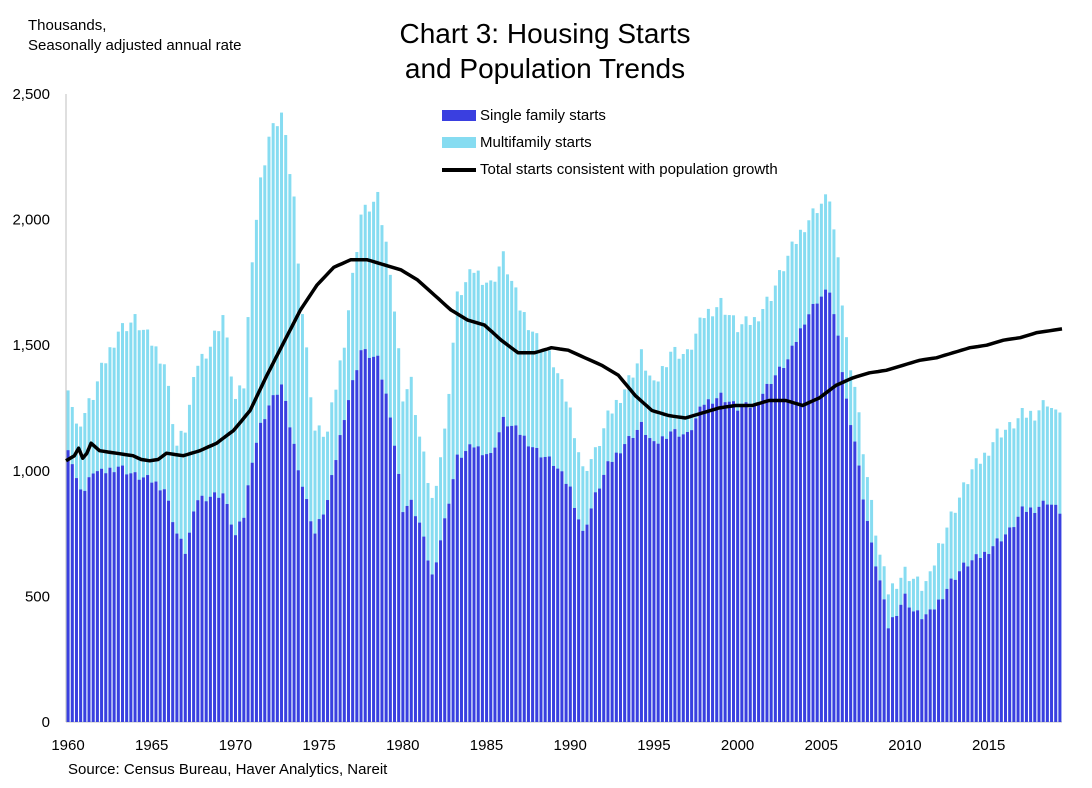 Image resolution: width=1092 pixels, height=788 pixels. Describe the element at coordinates (459, 142) in the screenshot. I see `legend-swatch-multi` at that location.